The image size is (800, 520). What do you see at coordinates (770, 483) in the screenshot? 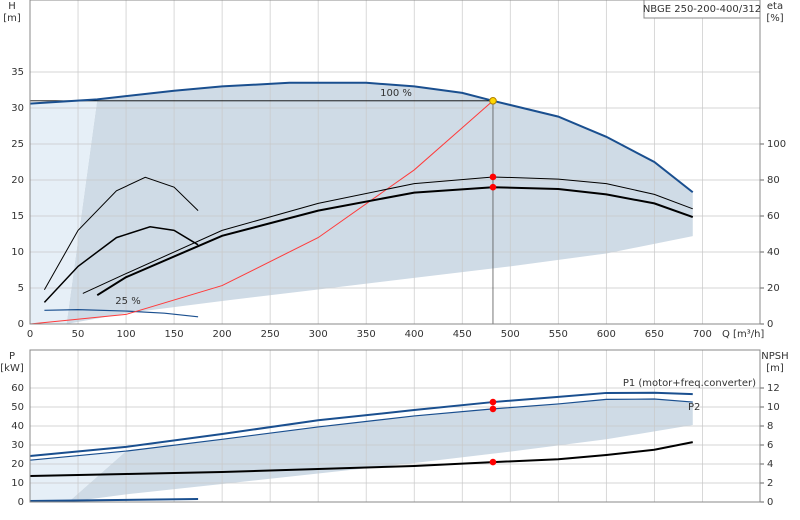
I see `y2-tick-label: 2` at bounding box center [770, 483].